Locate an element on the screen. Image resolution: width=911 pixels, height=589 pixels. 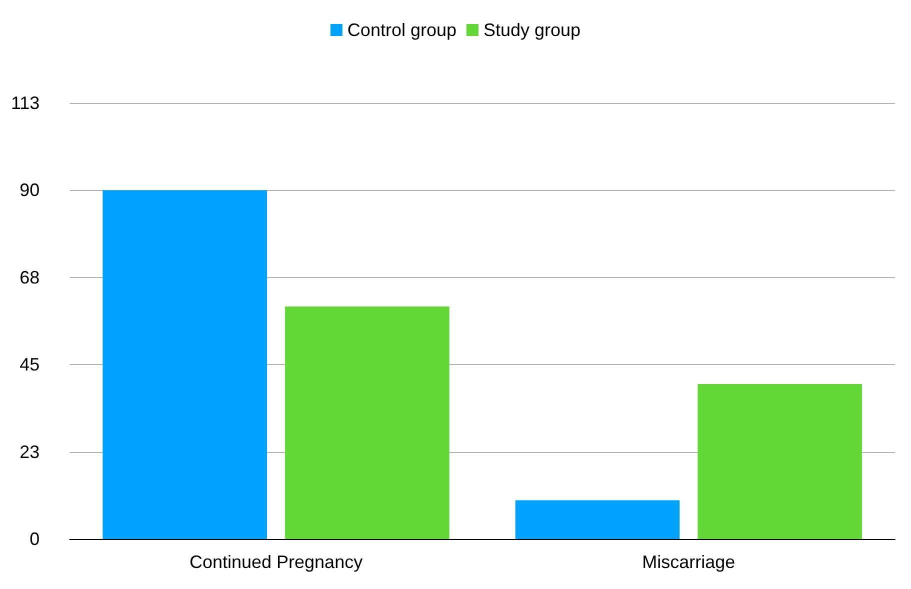
y-tick-label: 113 is located at coordinates (25, 103).